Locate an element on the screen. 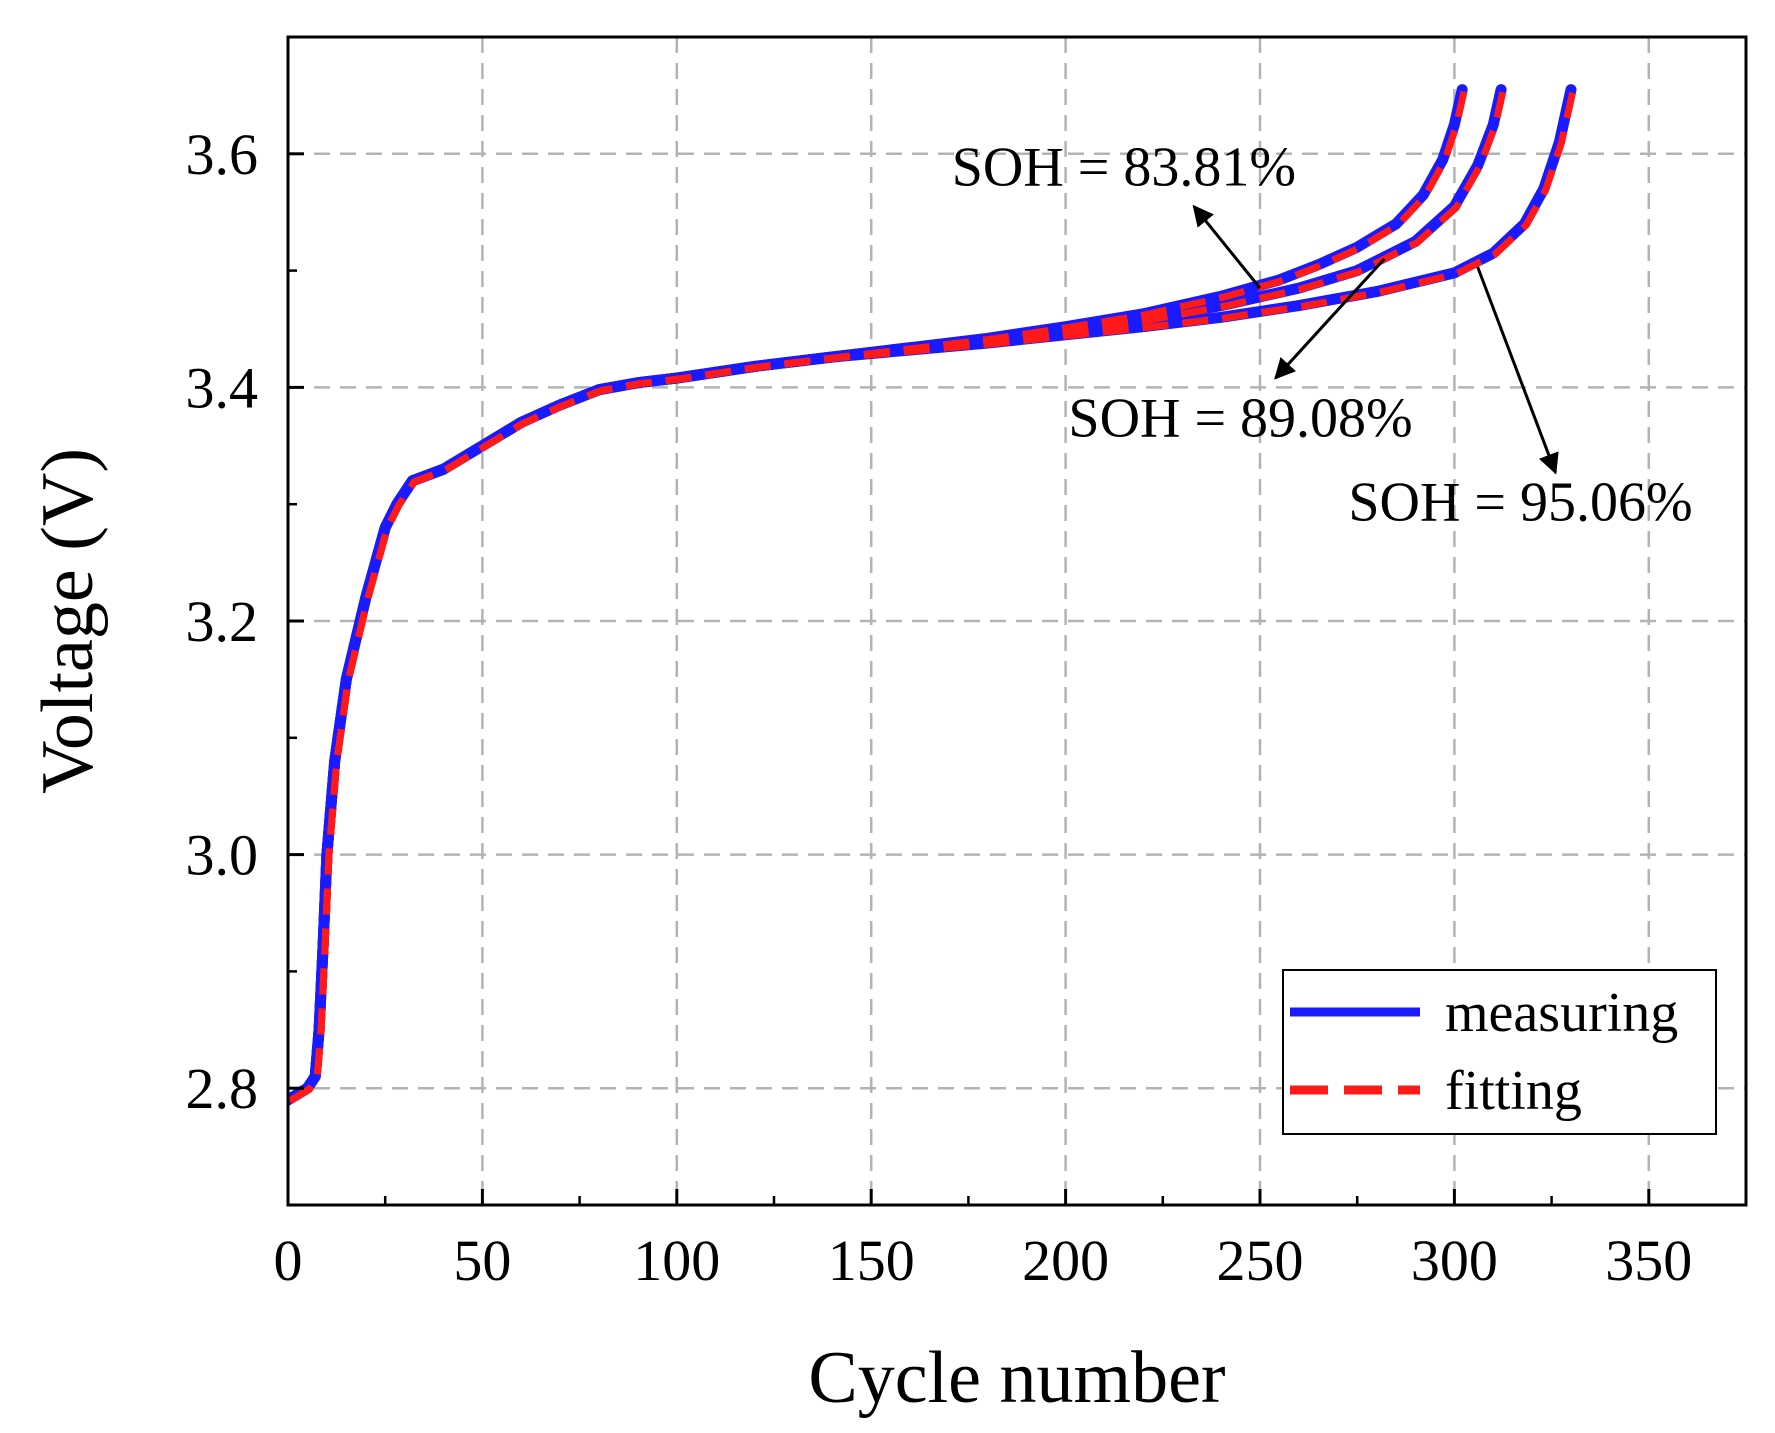  legend: measuring fitting is located at coordinates (1499, 1052).